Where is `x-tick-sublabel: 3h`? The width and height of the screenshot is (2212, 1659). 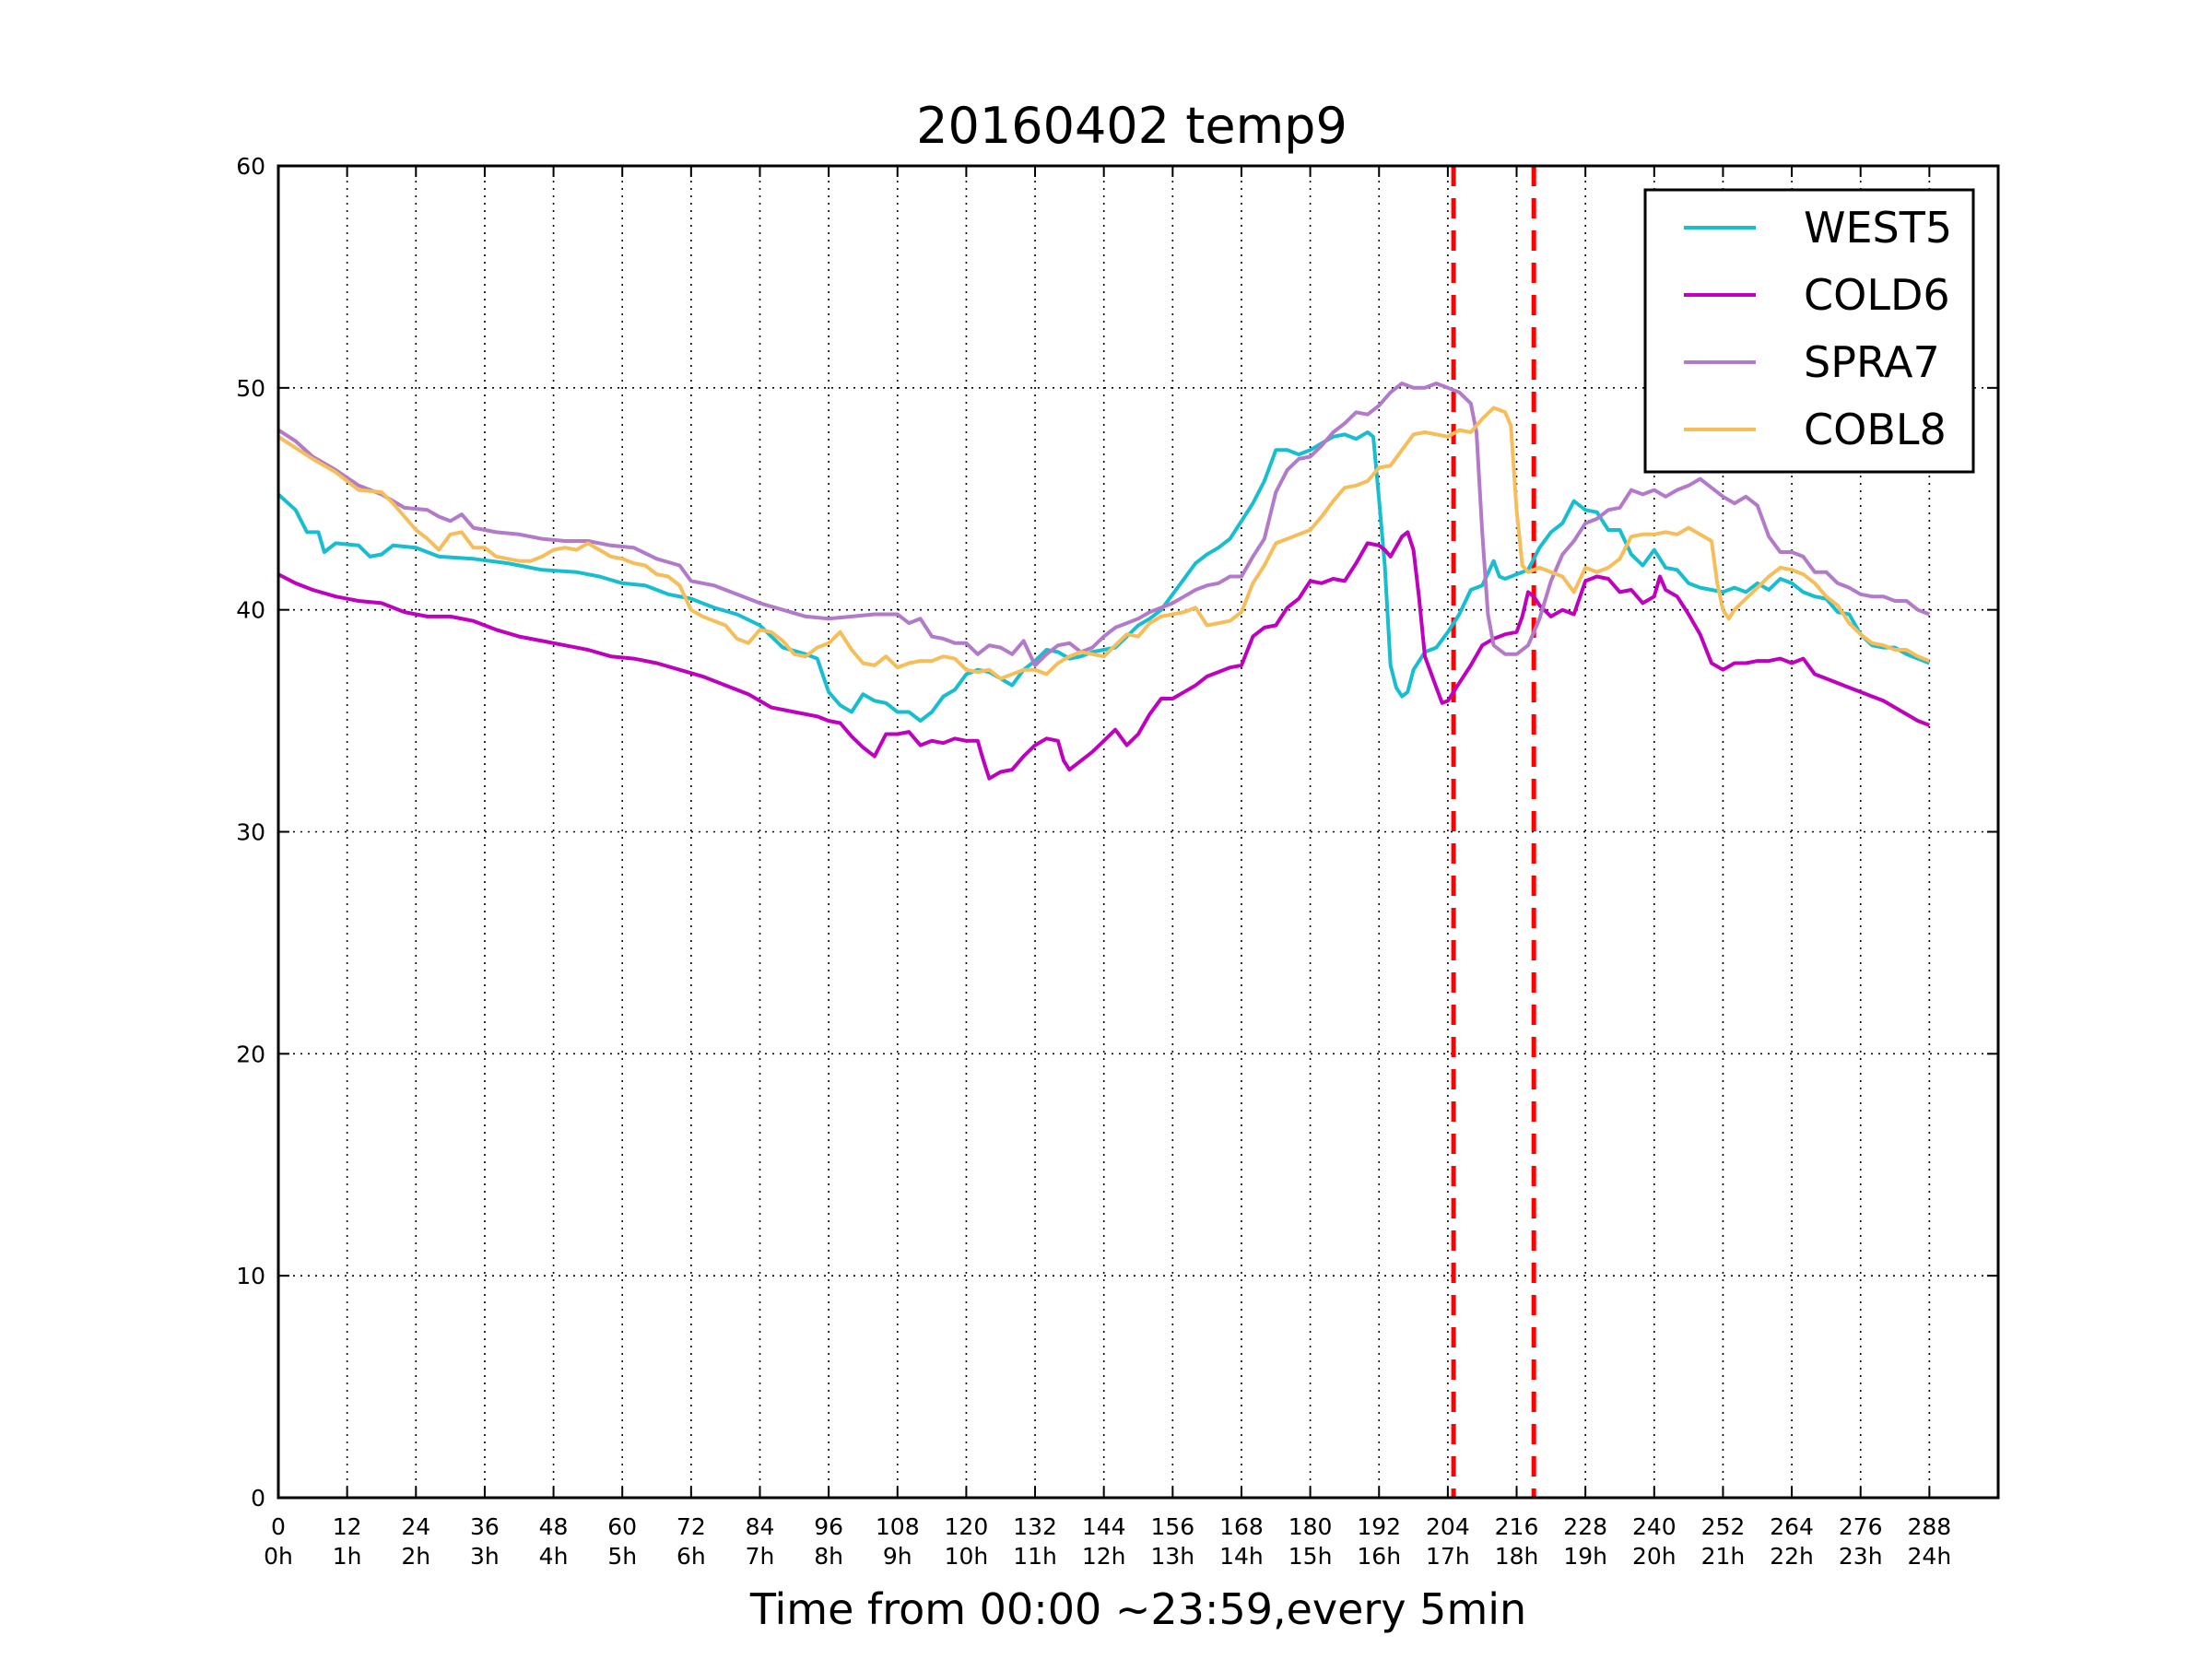 x-tick-sublabel: 3h is located at coordinates (485, 1556).